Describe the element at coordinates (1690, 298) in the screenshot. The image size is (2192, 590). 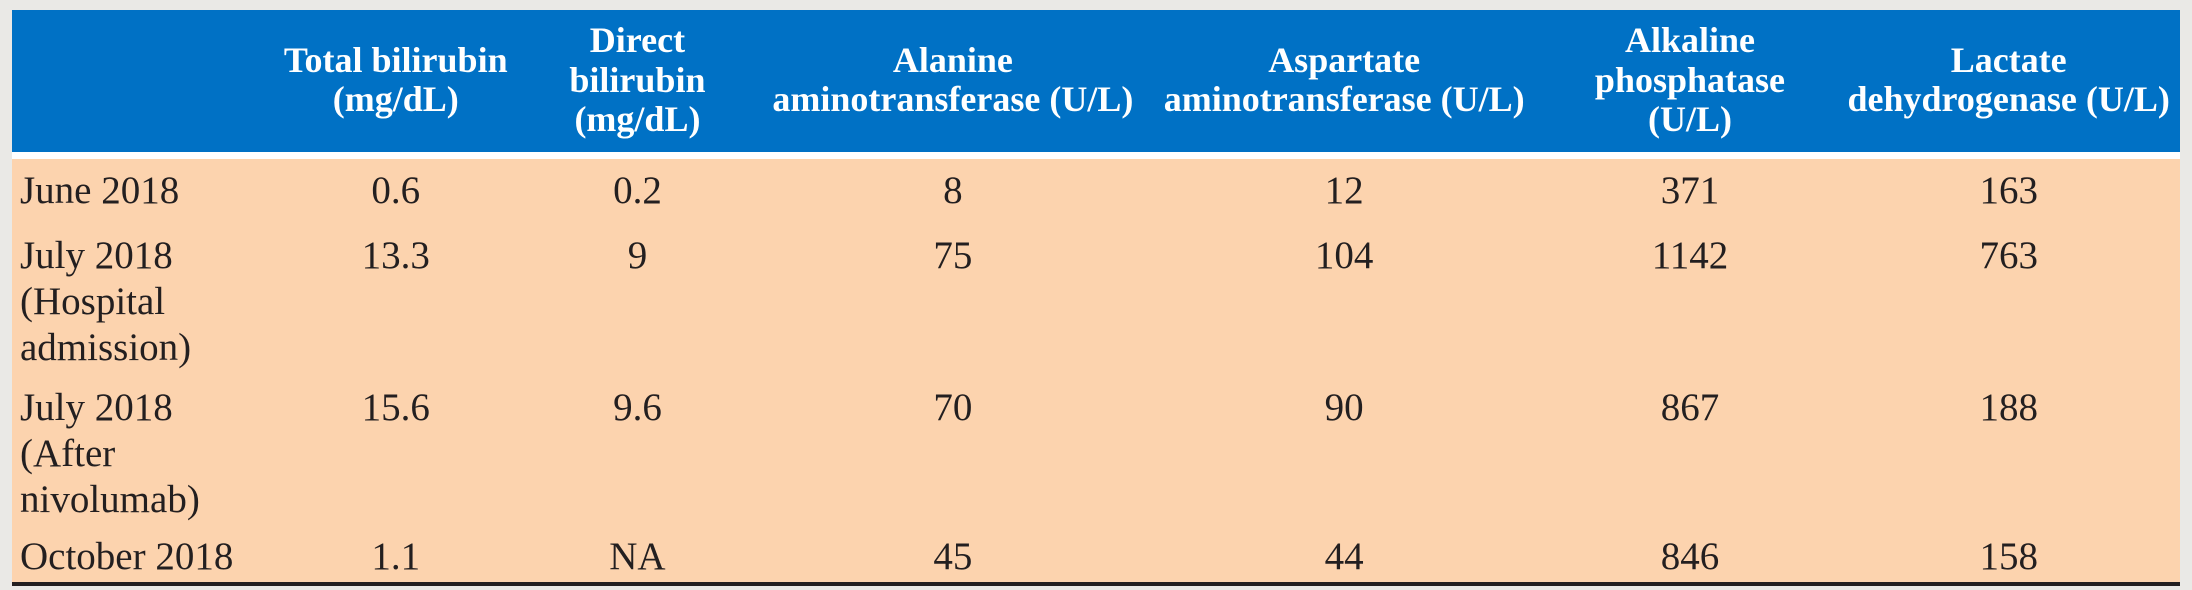
I see `table-cell: 1142` at that location.